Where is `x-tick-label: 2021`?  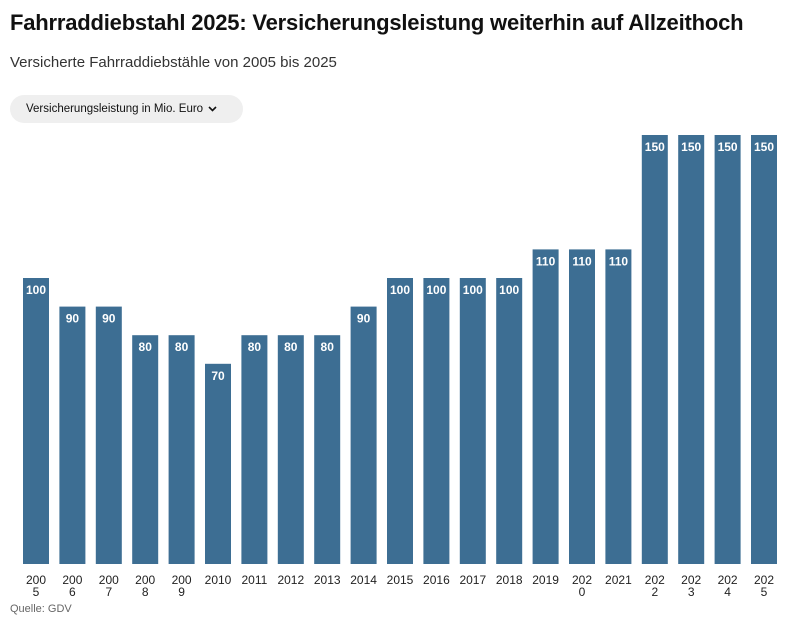
x-tick-label: 2021 is located at coordinates (618, 580).